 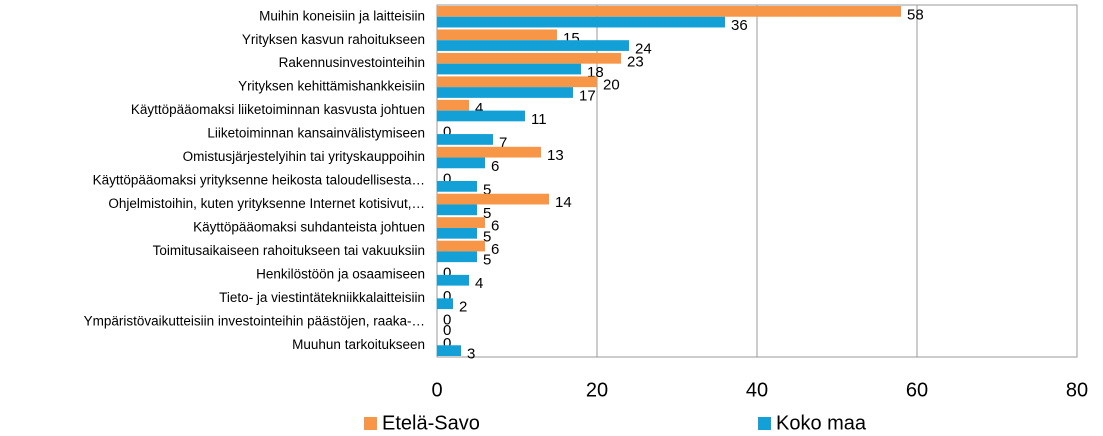 What do you see at coordinates (555, 155) in the screenshot?
I see `data-label: 13` at bounding box center [555, 155].